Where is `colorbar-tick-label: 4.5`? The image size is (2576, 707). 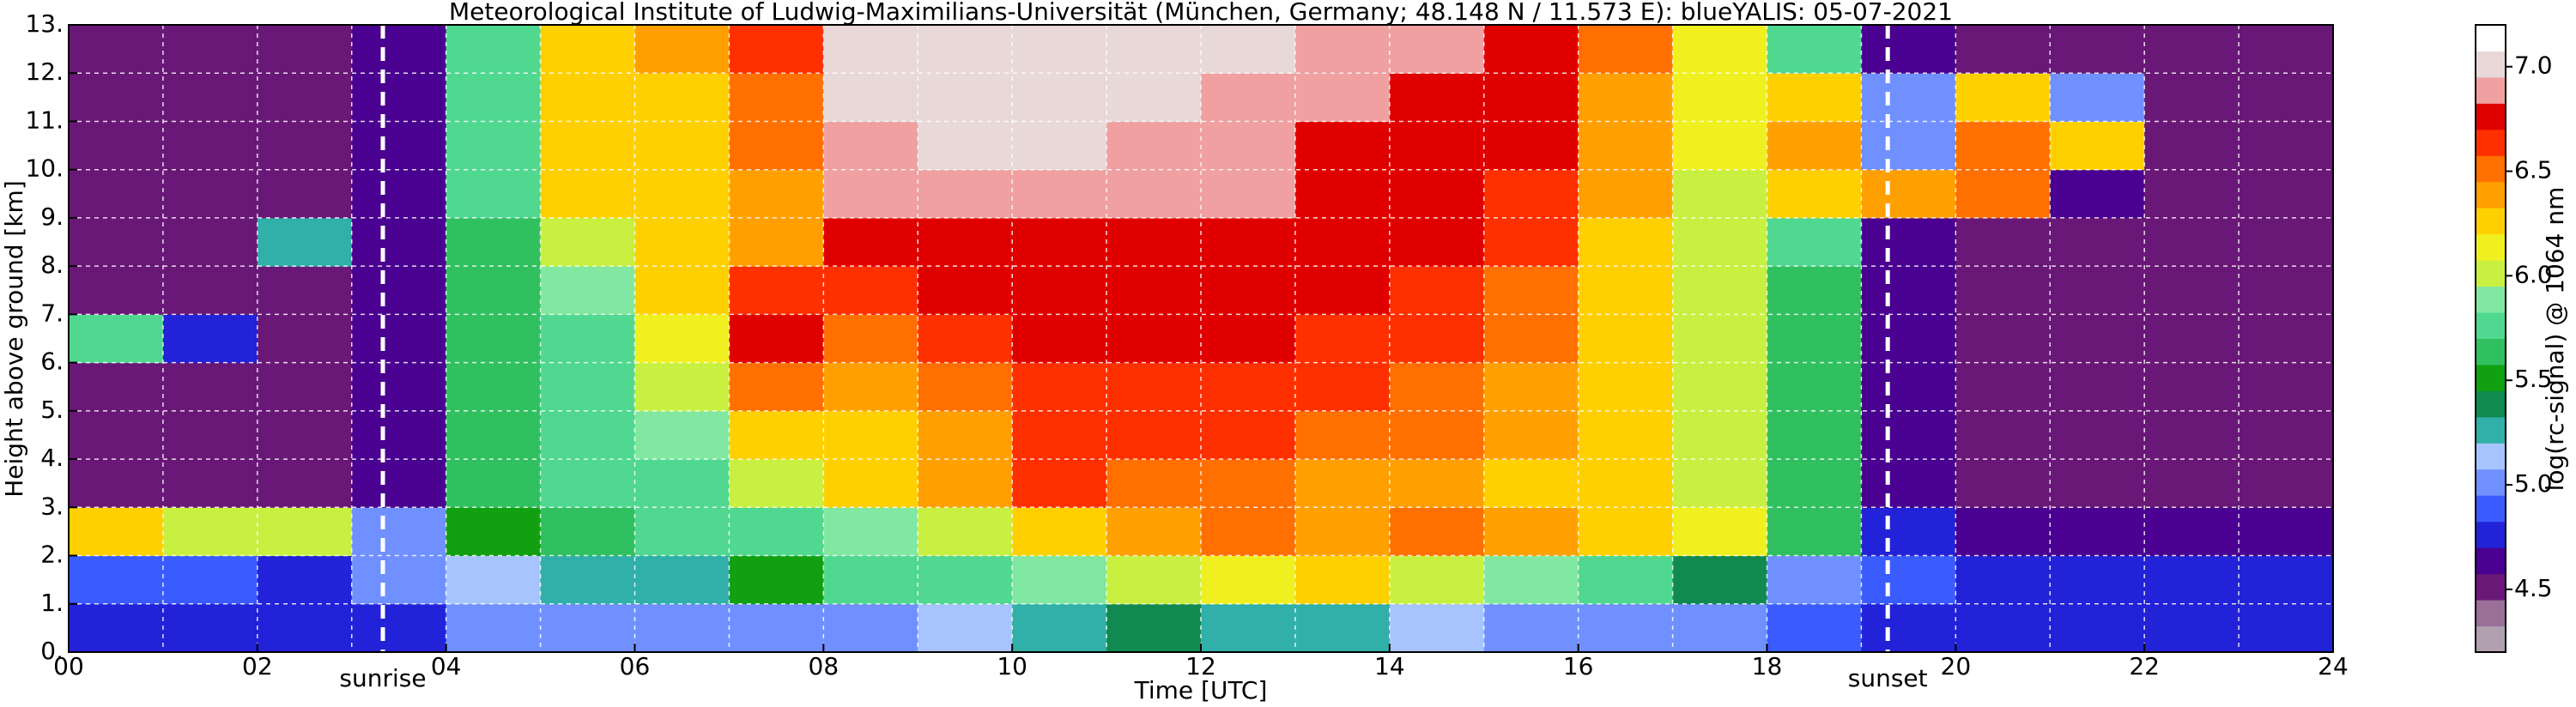
colorbar-tick-label: 4.5 is located at coordinates (2533, 588).